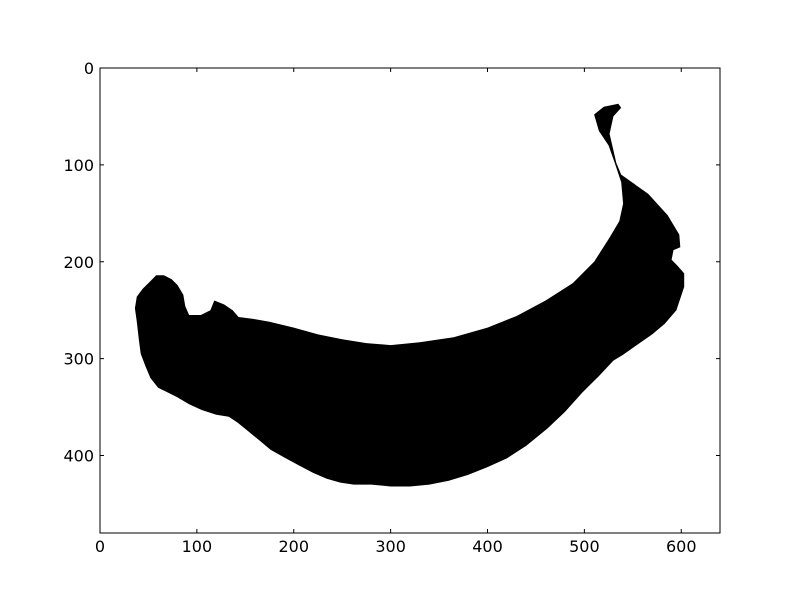 The height and width of the screenshot is (600, 800). I want to click on x-tick-label: 600, so click(681, 546).